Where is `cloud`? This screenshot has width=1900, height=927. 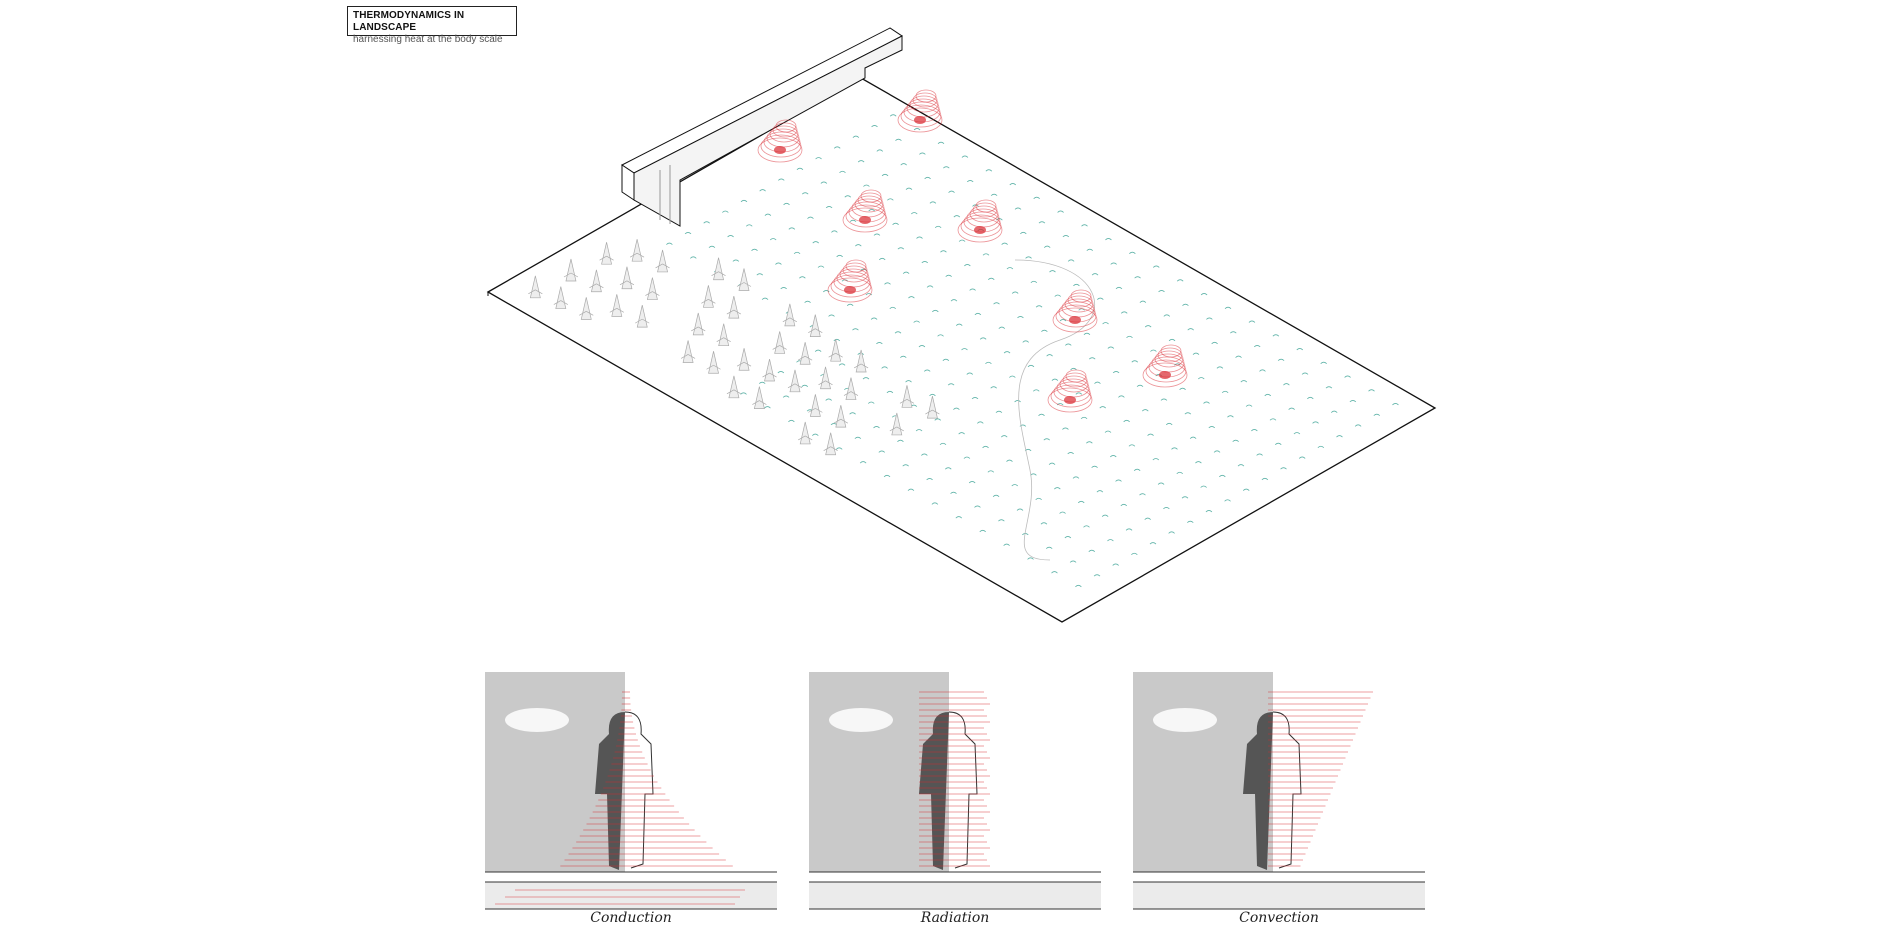
cloud is located at coordinates (1185, 720).